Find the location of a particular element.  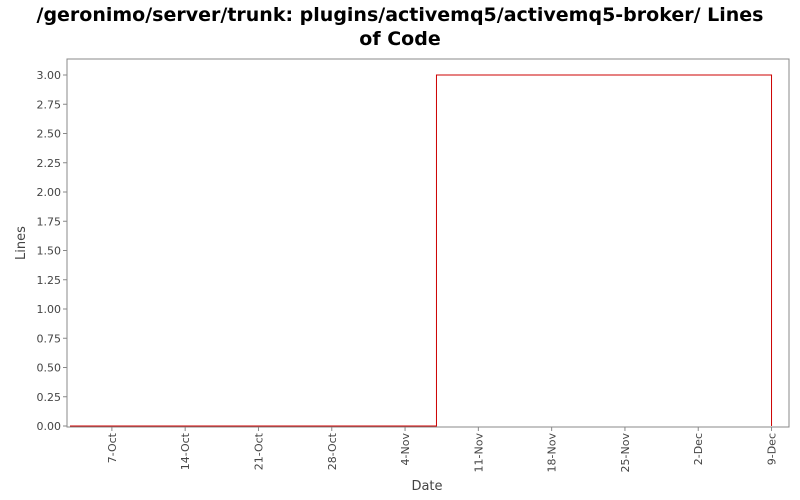

x-tick-label: 2-Dec is located at coordinates (698, 449).